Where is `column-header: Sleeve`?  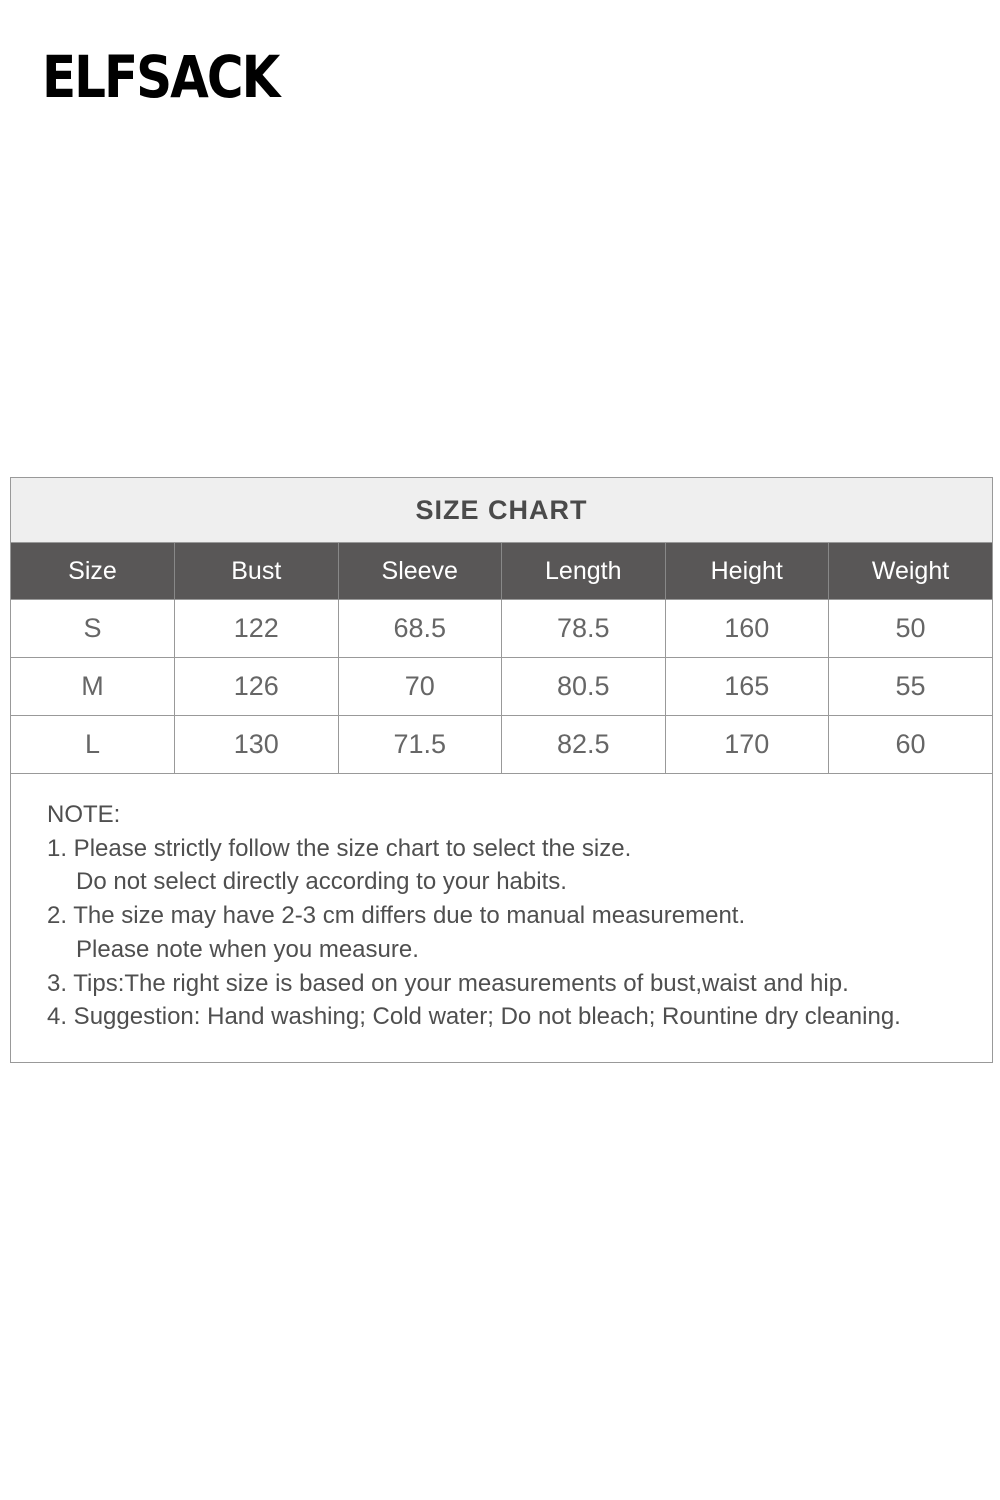 column-header: Sleeve is located at coordinates (419, 571).